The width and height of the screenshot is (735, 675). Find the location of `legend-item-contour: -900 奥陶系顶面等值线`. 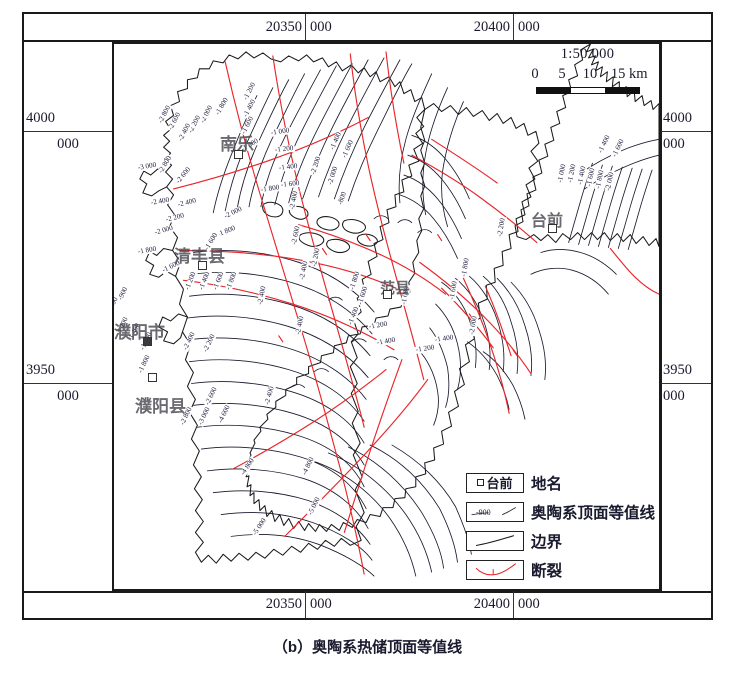

legend-item-contour: -900 奥陶系顶面等值线 is located at coordinates (561, 511).